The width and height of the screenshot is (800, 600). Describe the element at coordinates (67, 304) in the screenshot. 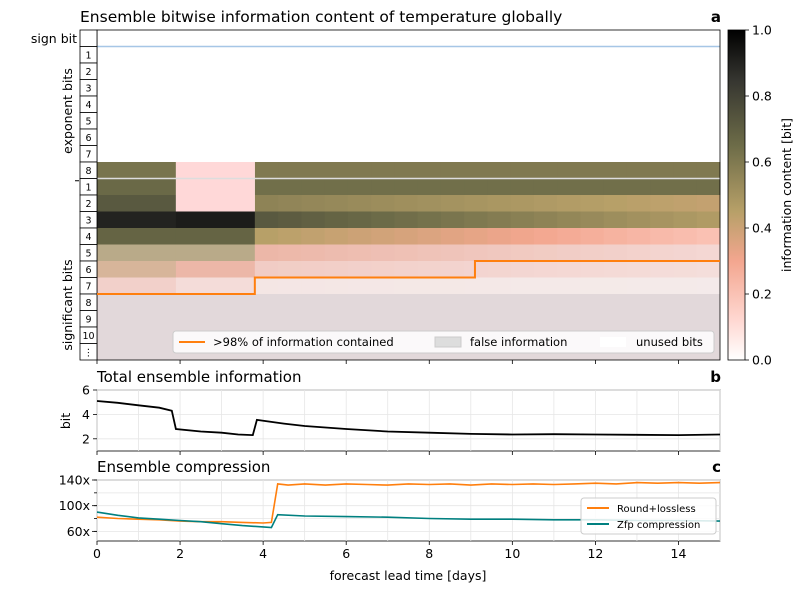

I see `significant-bits-label: significant bits` at that location.